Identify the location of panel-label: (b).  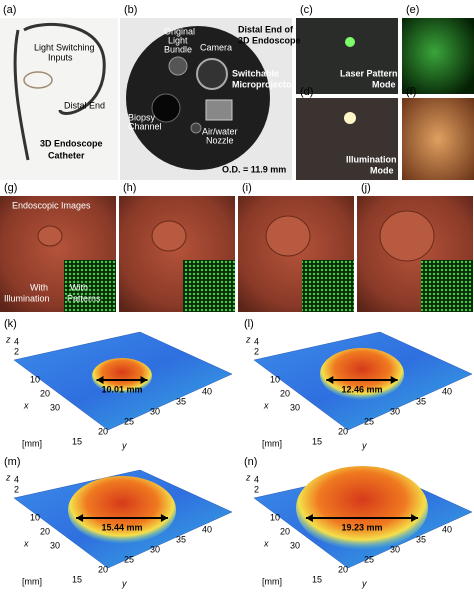
(130, 10).